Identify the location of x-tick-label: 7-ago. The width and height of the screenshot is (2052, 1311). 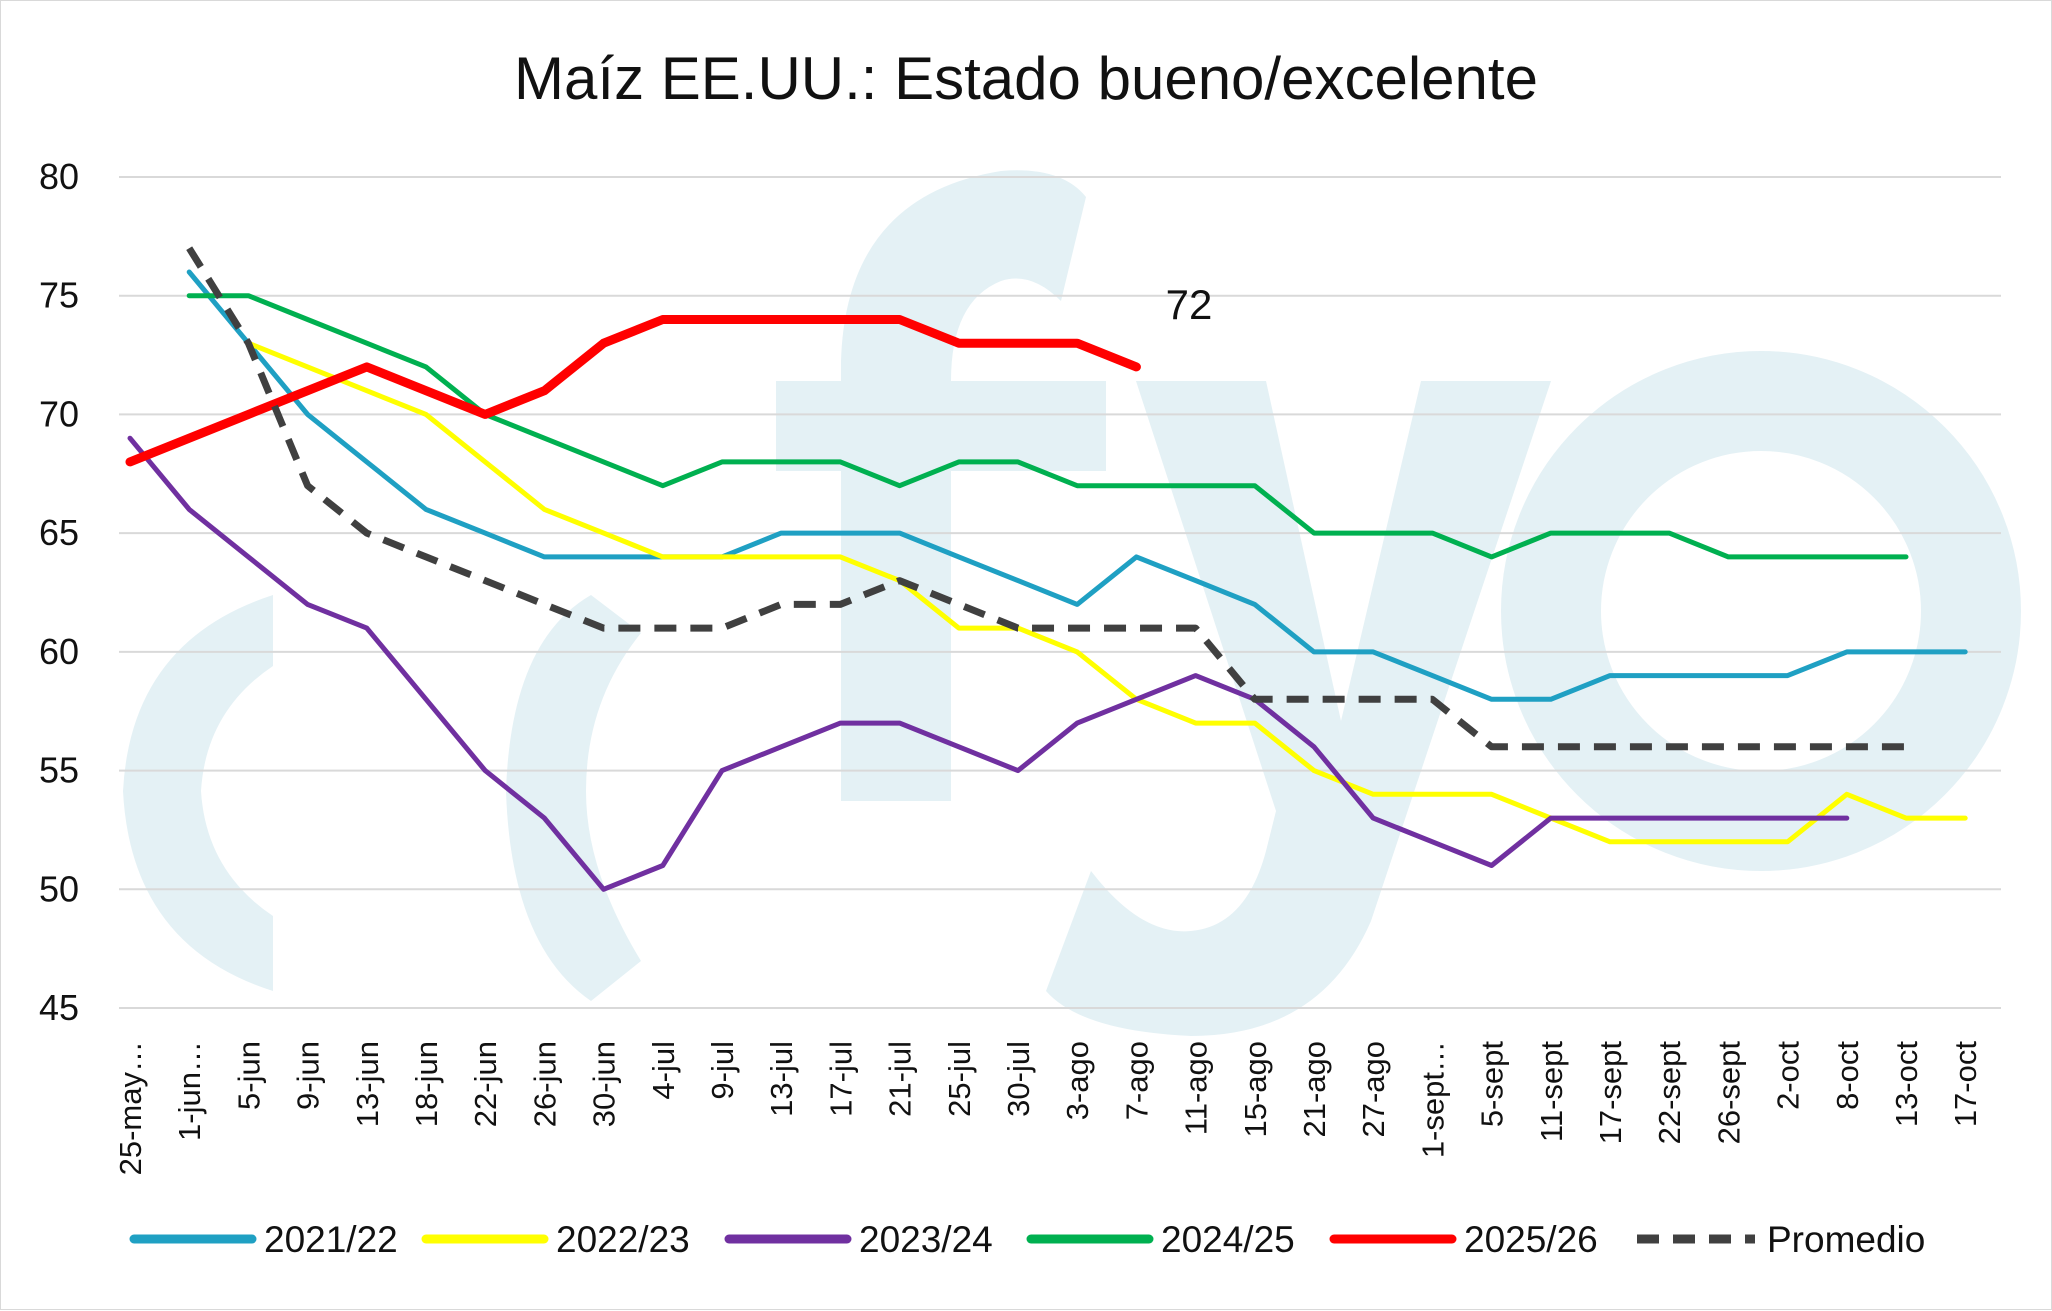
(1136, 1080).